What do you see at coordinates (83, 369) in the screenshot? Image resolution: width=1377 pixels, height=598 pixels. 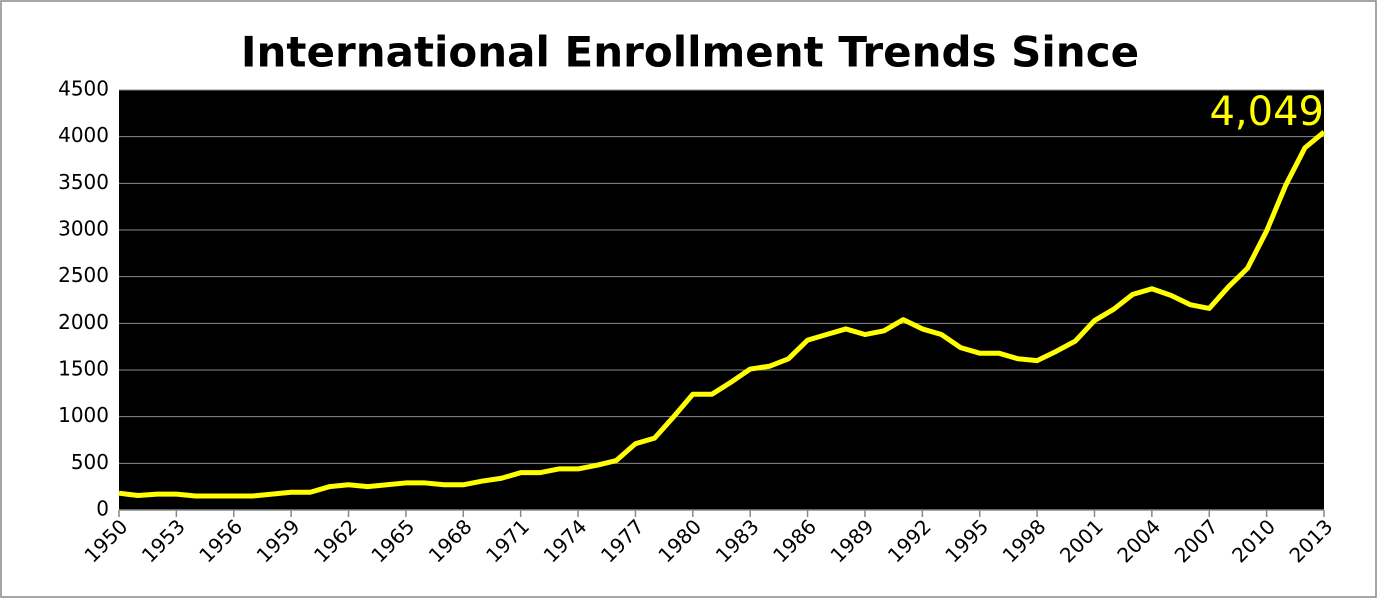 I see `y-tick-label: 1500` at bounding box center [83, 369].